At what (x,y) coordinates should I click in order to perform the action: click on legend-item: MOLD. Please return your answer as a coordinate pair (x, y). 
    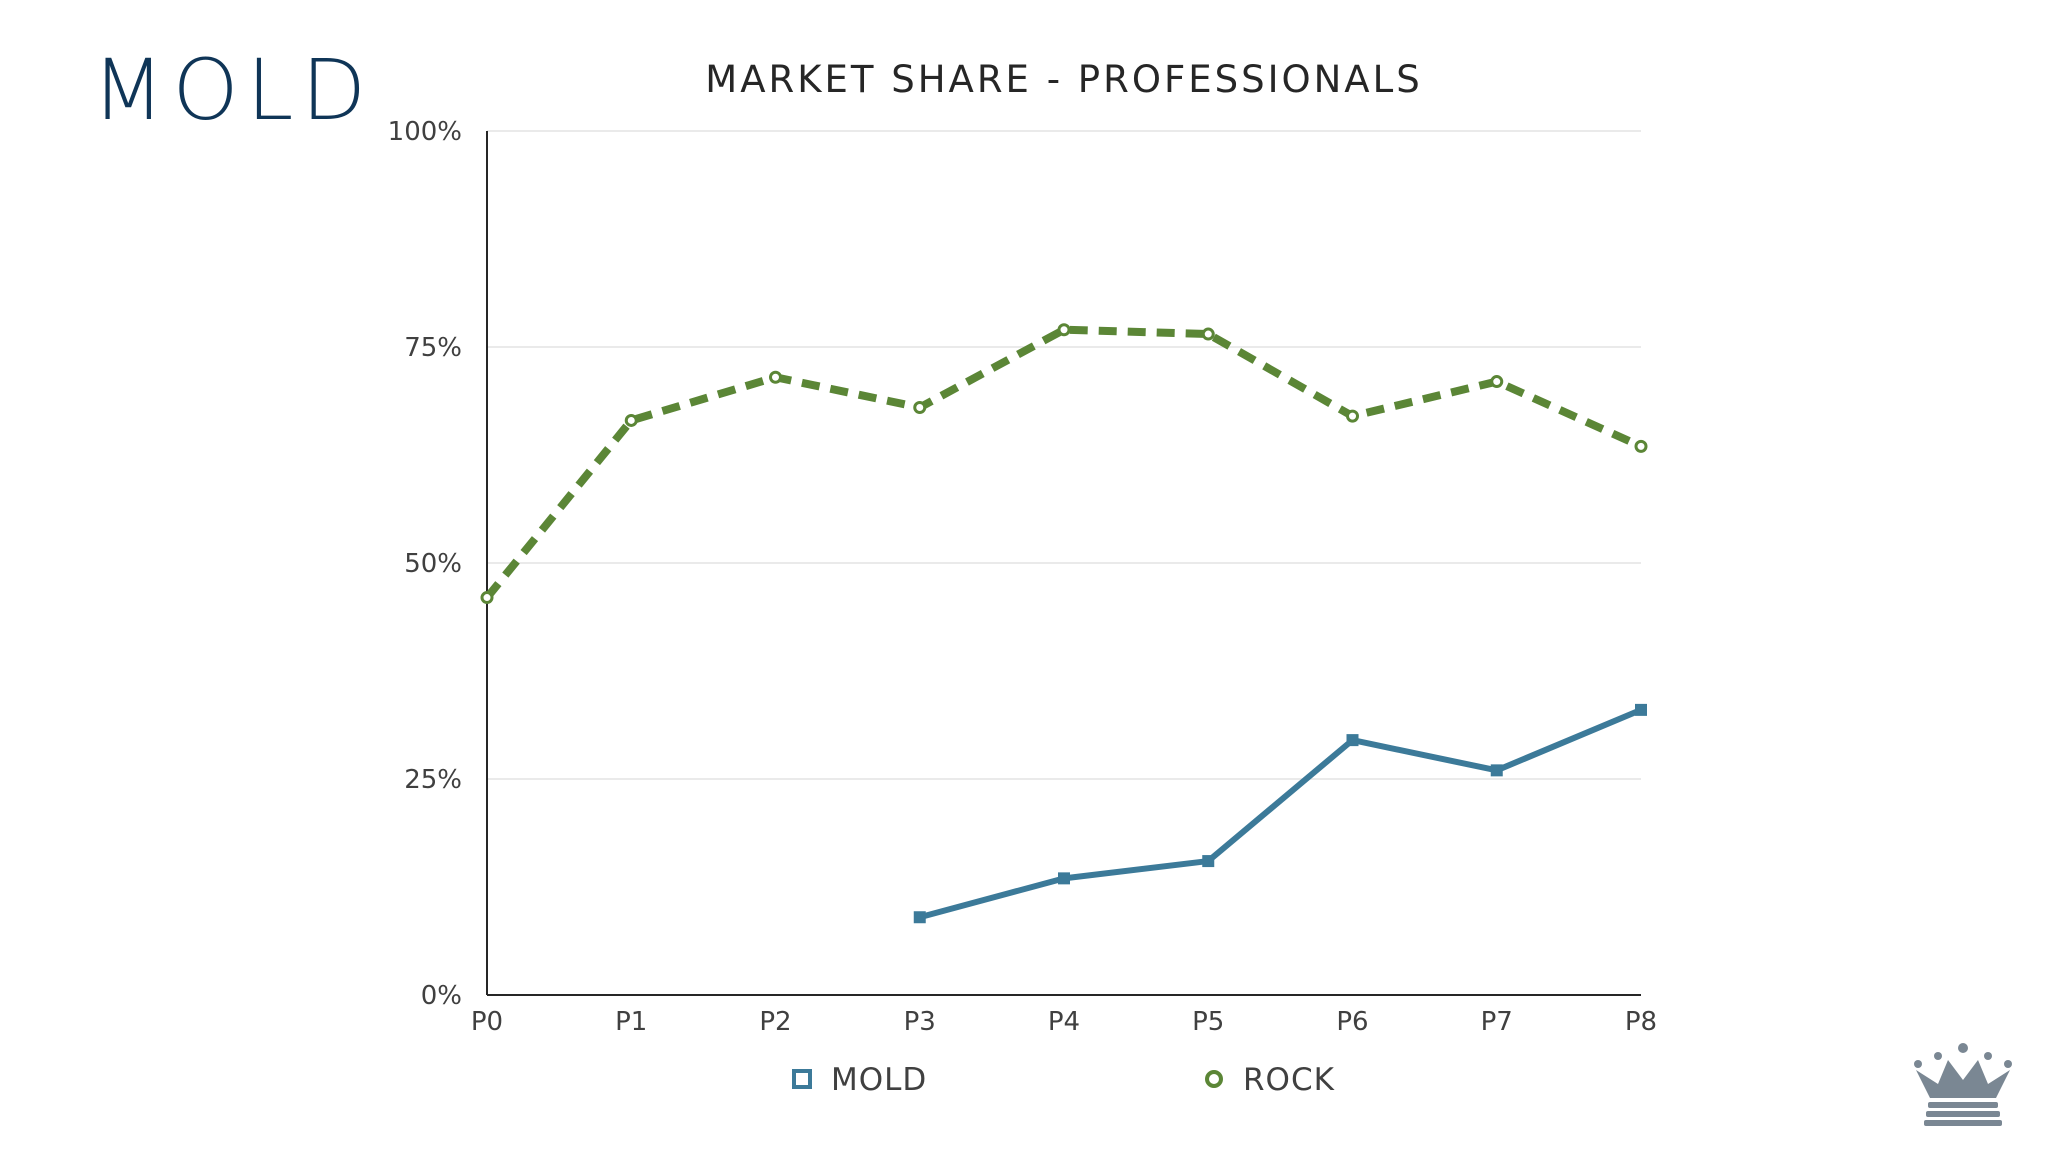
    Looking at the image, I should click on (859, 1080).